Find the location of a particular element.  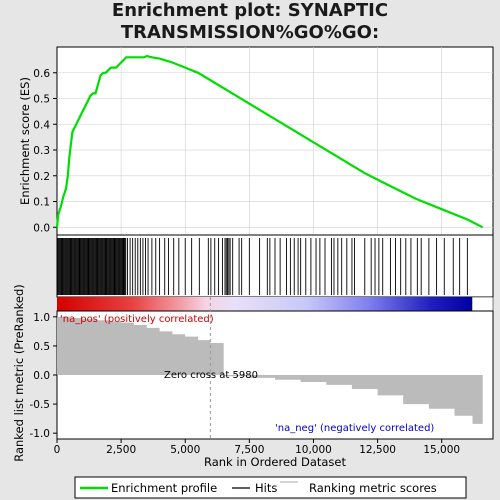

ranked-y-tick-label: 1.0 is located at coordinates (41, 318).